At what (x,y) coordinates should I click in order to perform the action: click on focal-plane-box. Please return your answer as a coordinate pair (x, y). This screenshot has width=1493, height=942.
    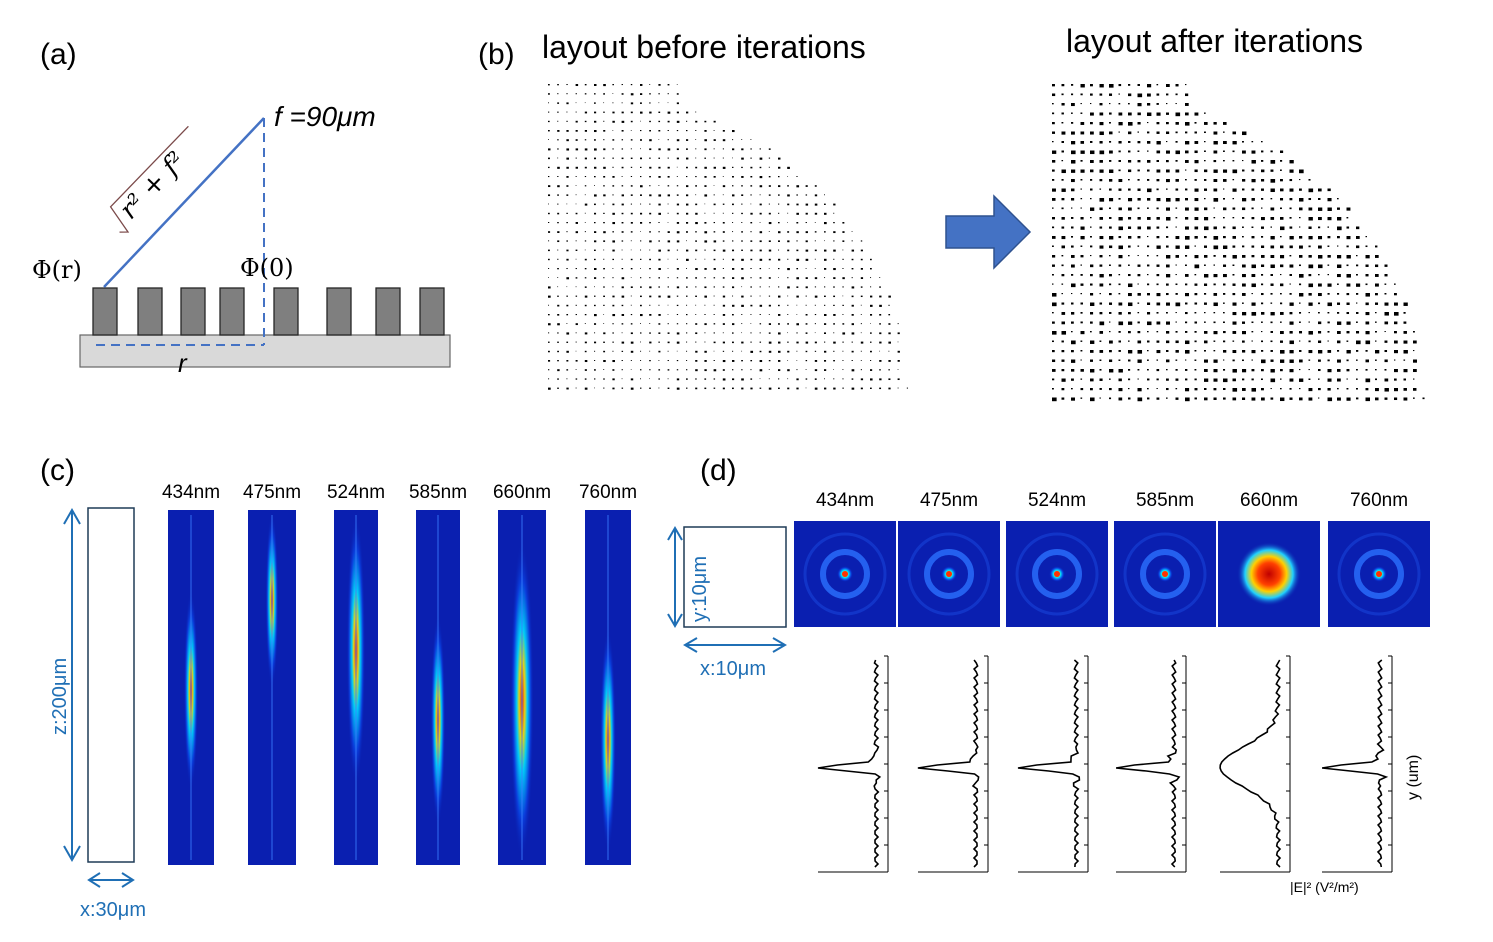
    Looking at the image, I should click on (735, 577).